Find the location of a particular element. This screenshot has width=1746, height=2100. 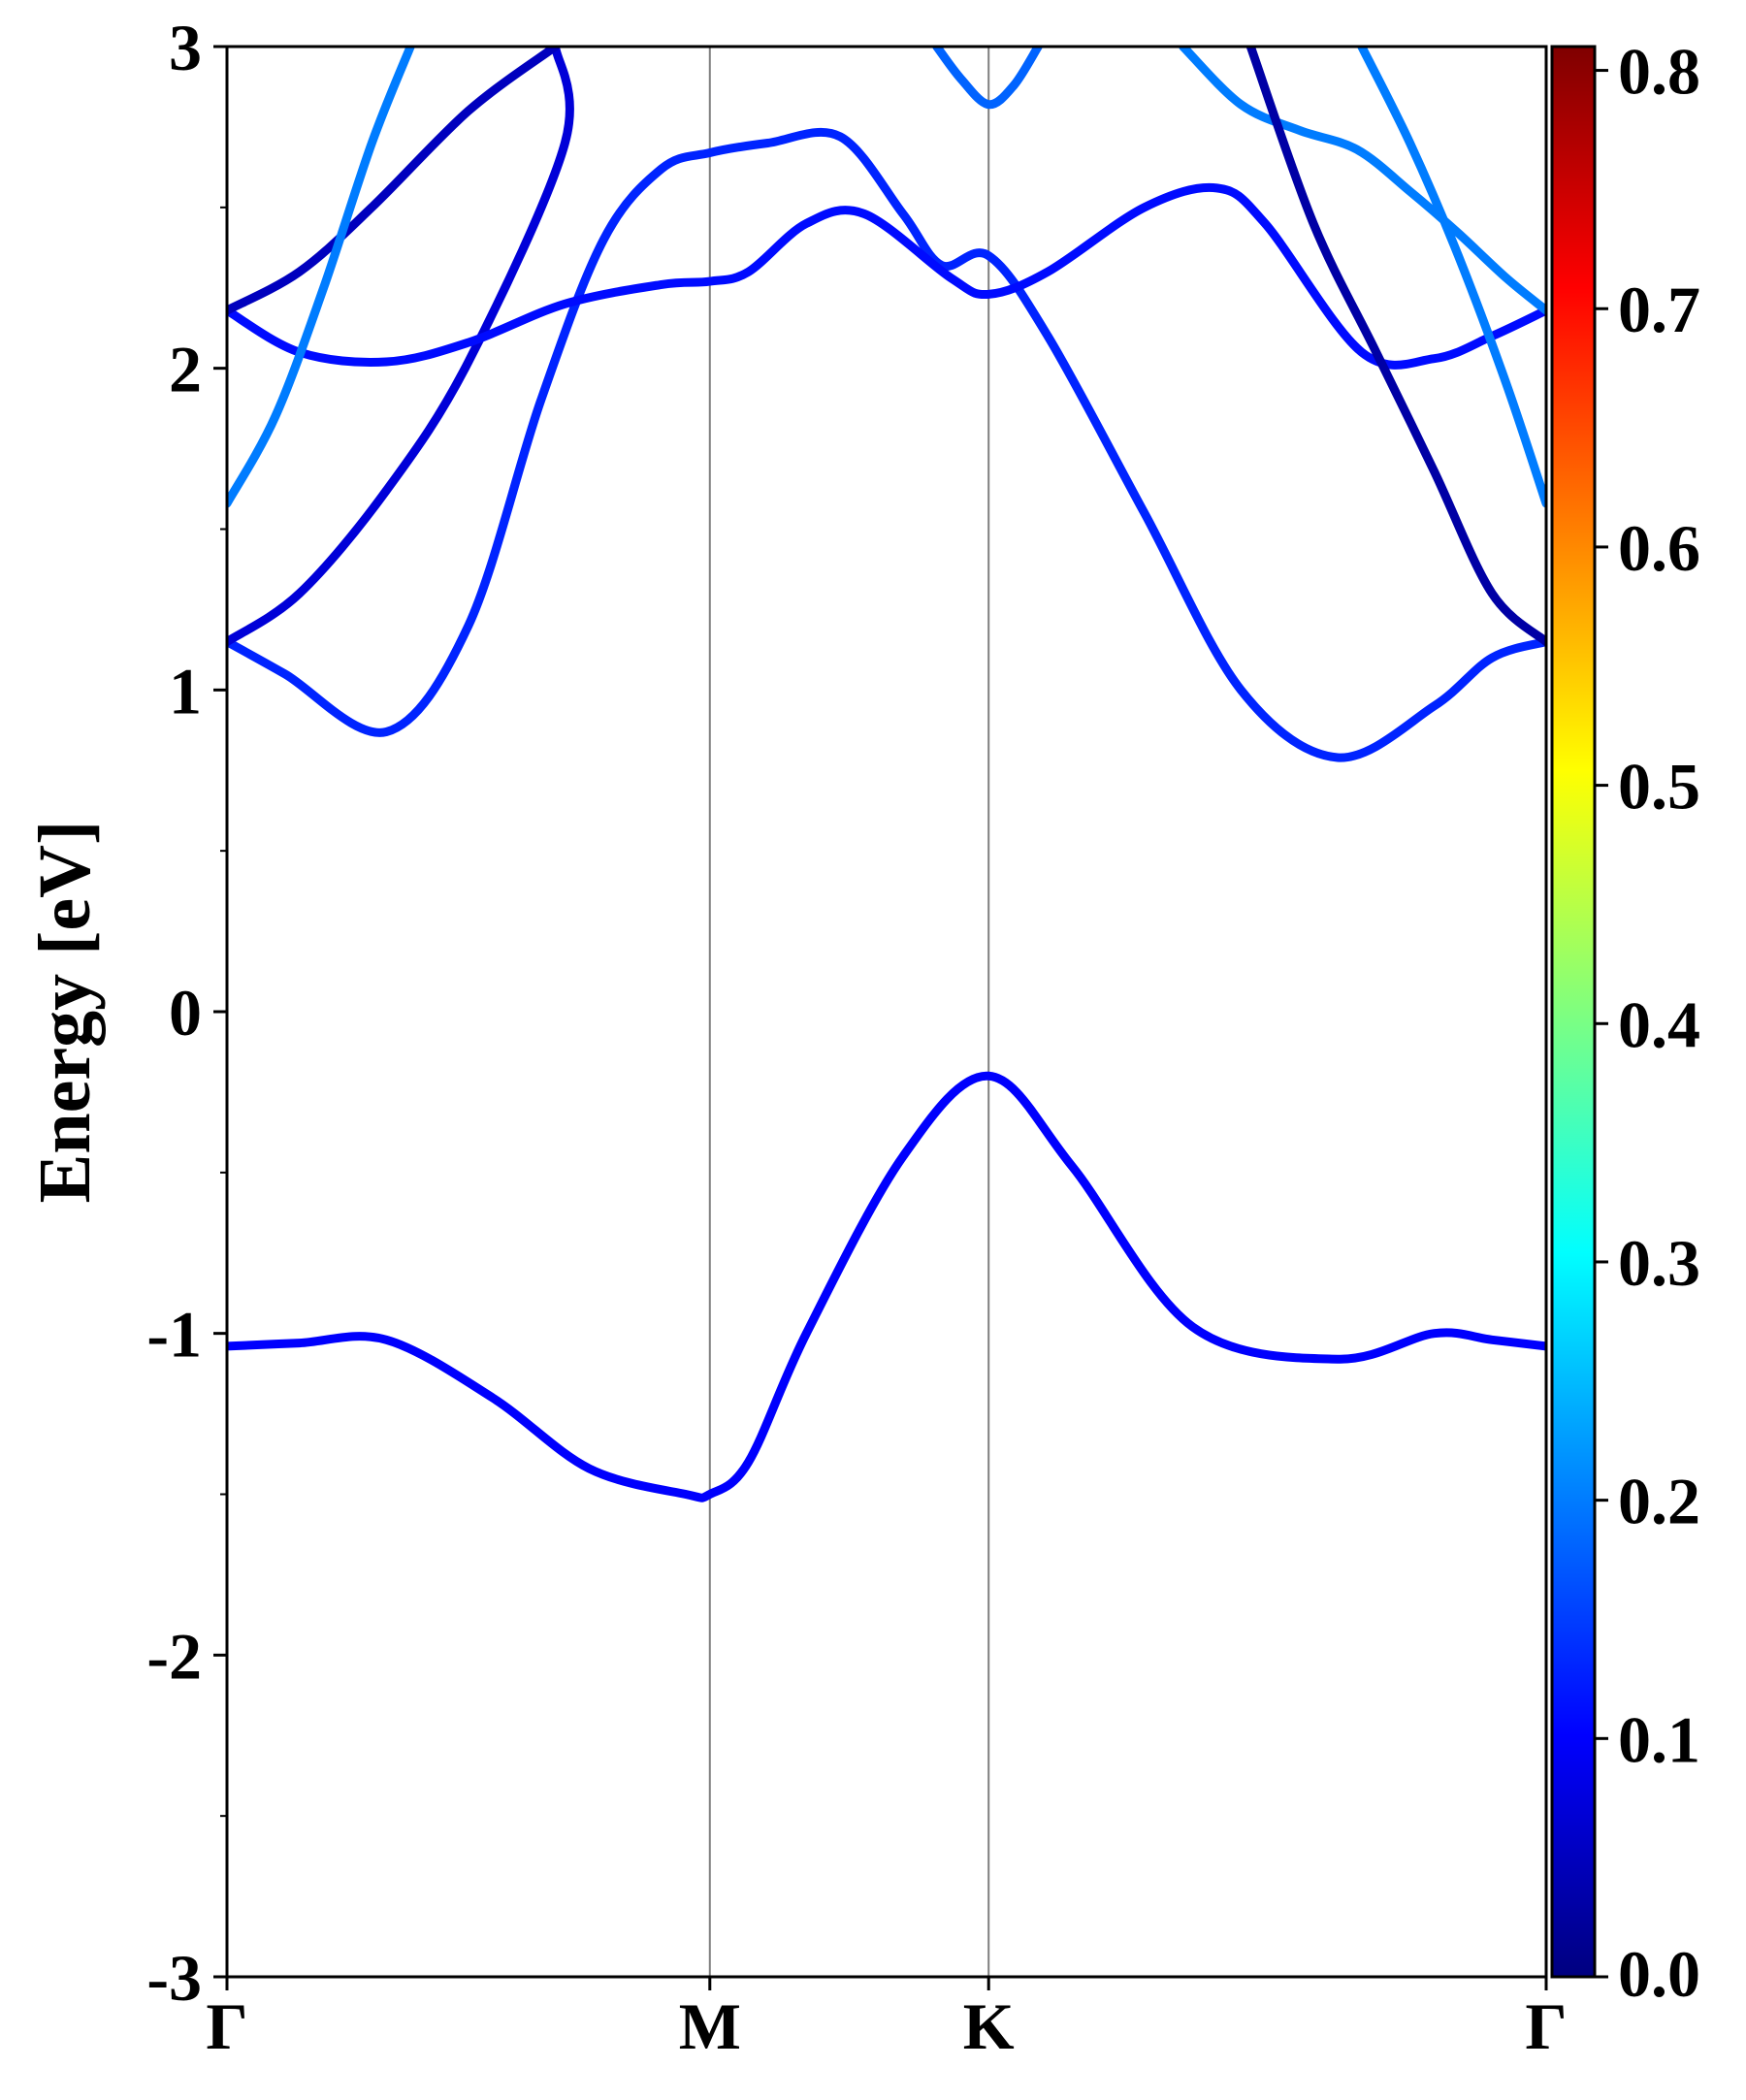

colorbar-tick-label: 0.0 is located at coordinates (1659, 1974).